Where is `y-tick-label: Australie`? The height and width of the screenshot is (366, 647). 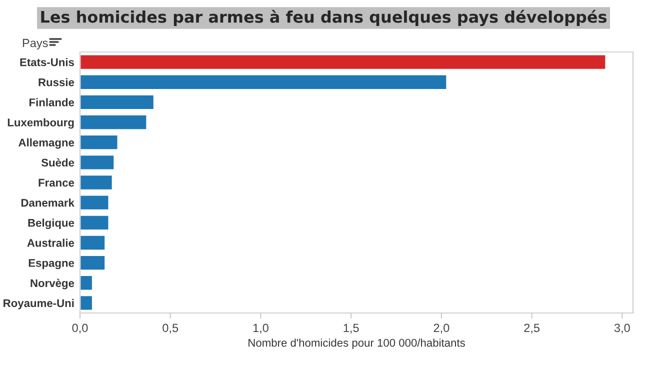 y-tick-label: Australie is located at coordinates (50, 242).